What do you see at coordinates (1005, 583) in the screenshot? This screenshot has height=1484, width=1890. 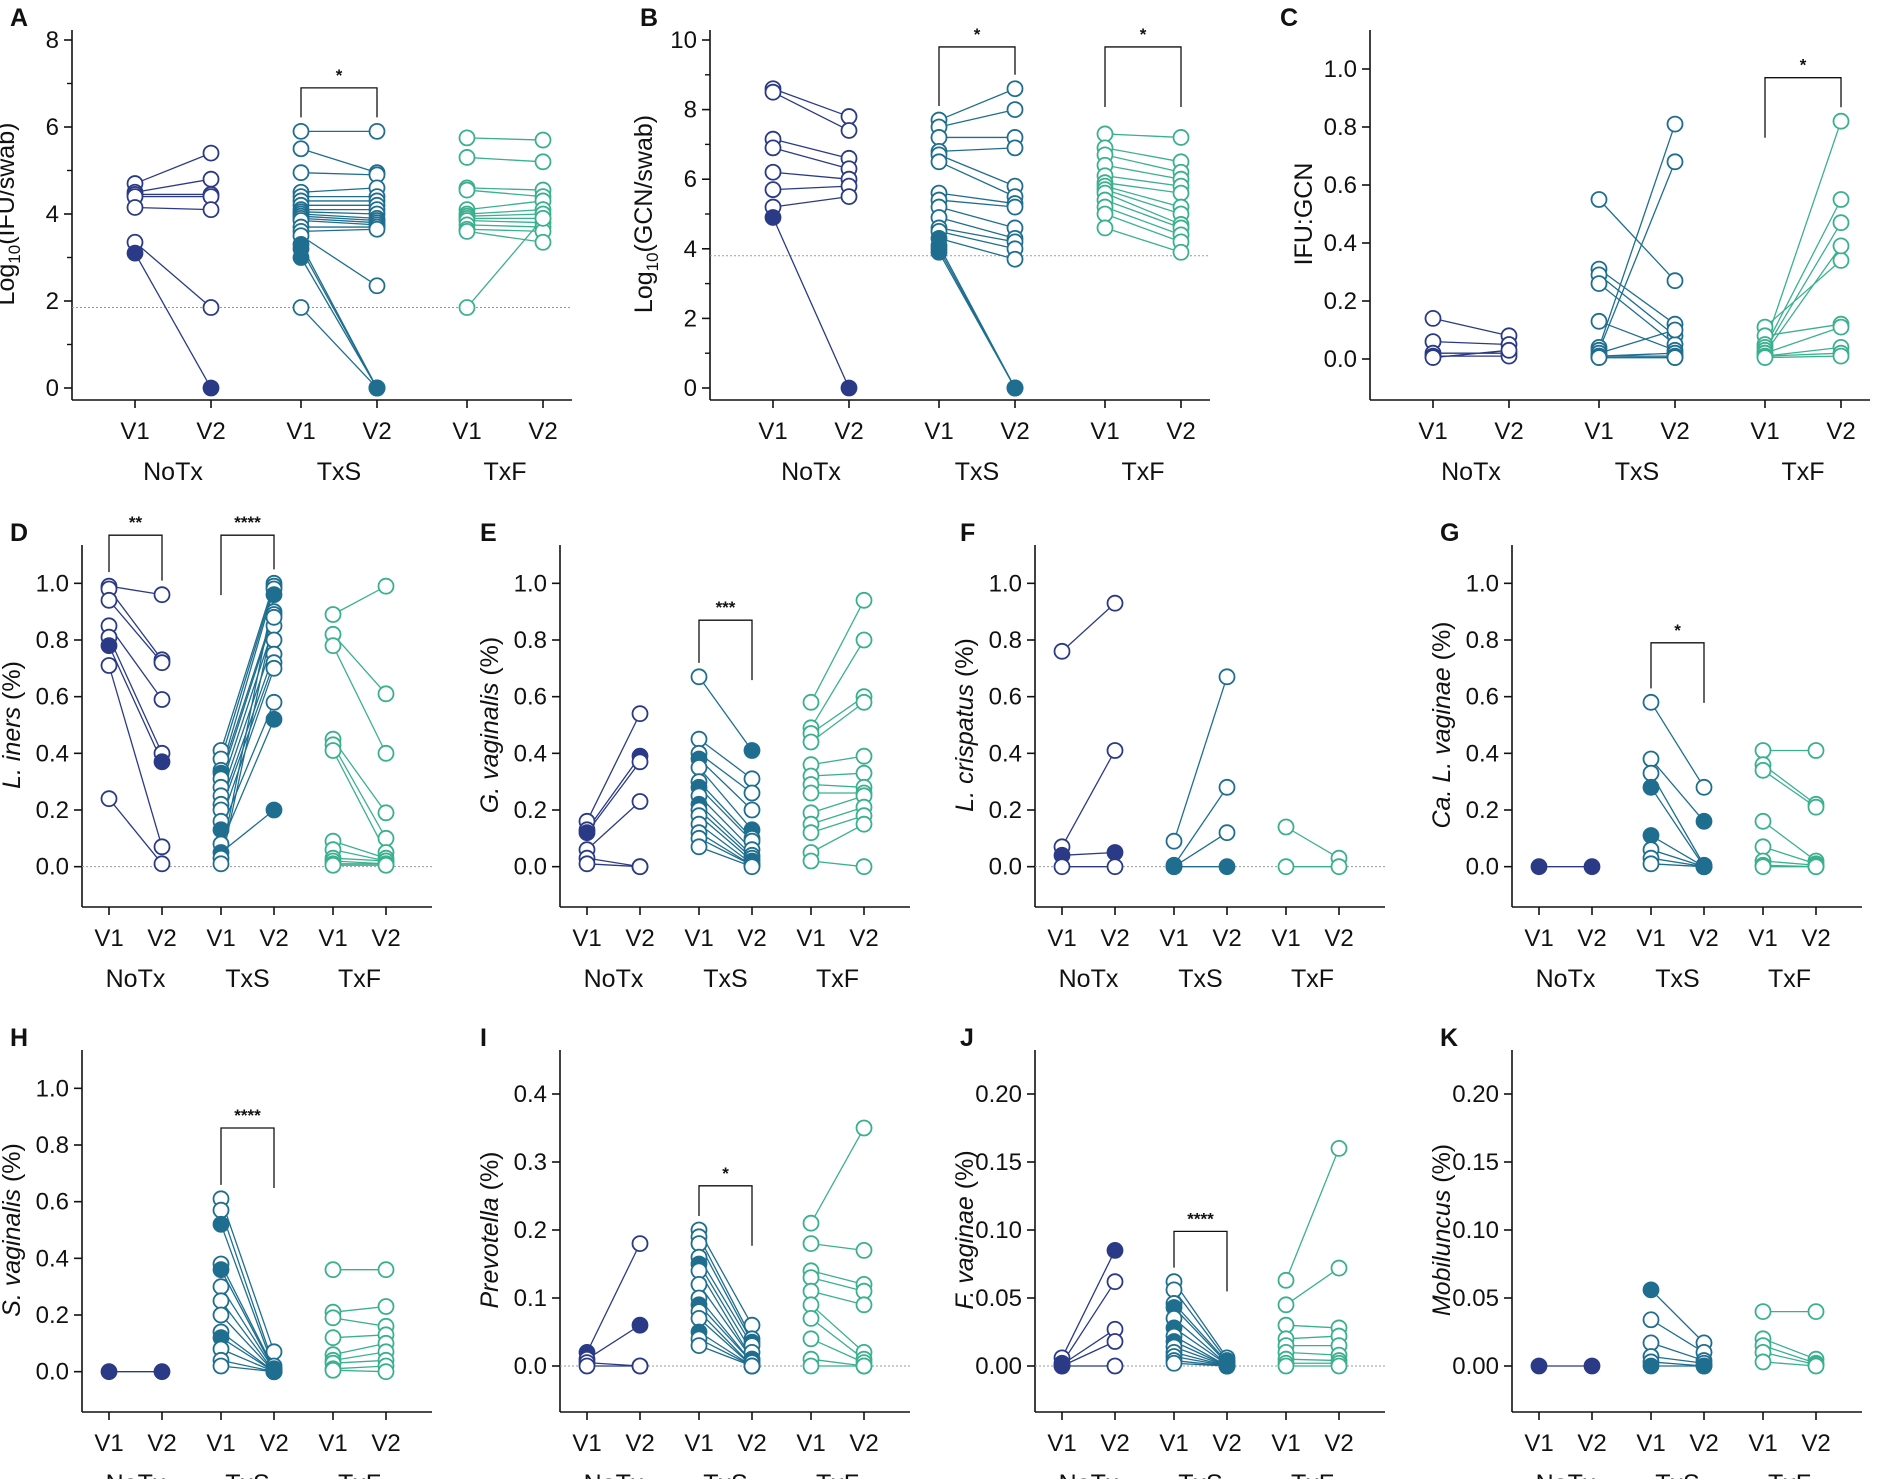 I see `pF-ytick-label-5: 1.0` at bounding box center [1005, 583].